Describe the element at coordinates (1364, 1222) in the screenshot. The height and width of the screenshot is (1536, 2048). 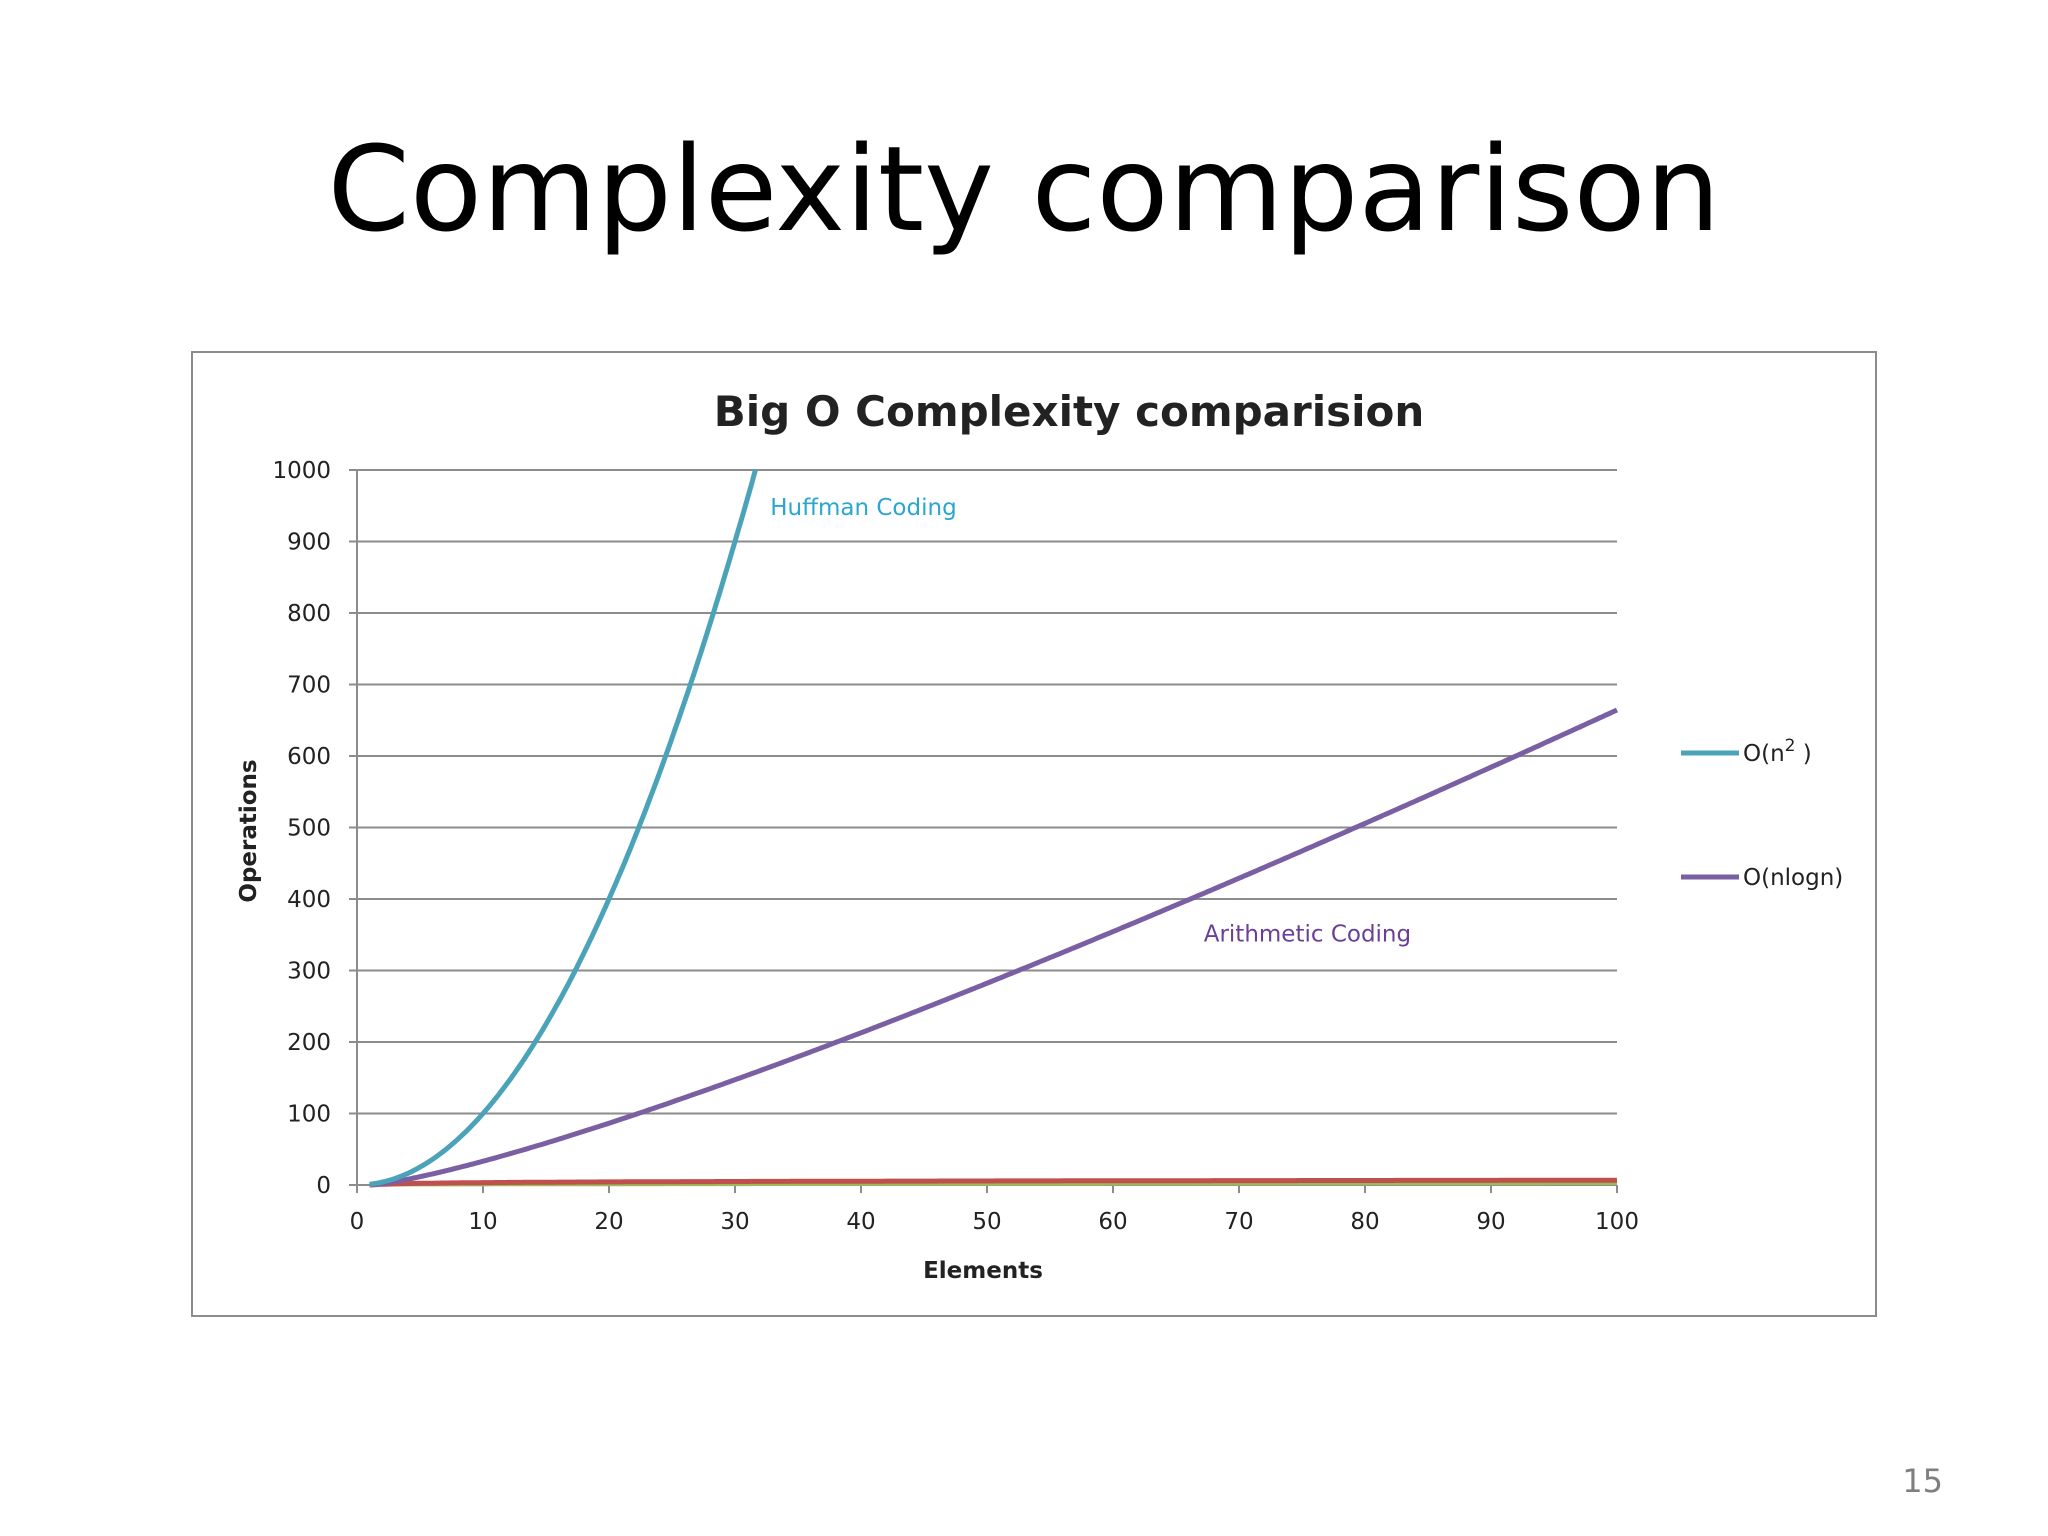
I see `x-tick-label: 80` at that location.